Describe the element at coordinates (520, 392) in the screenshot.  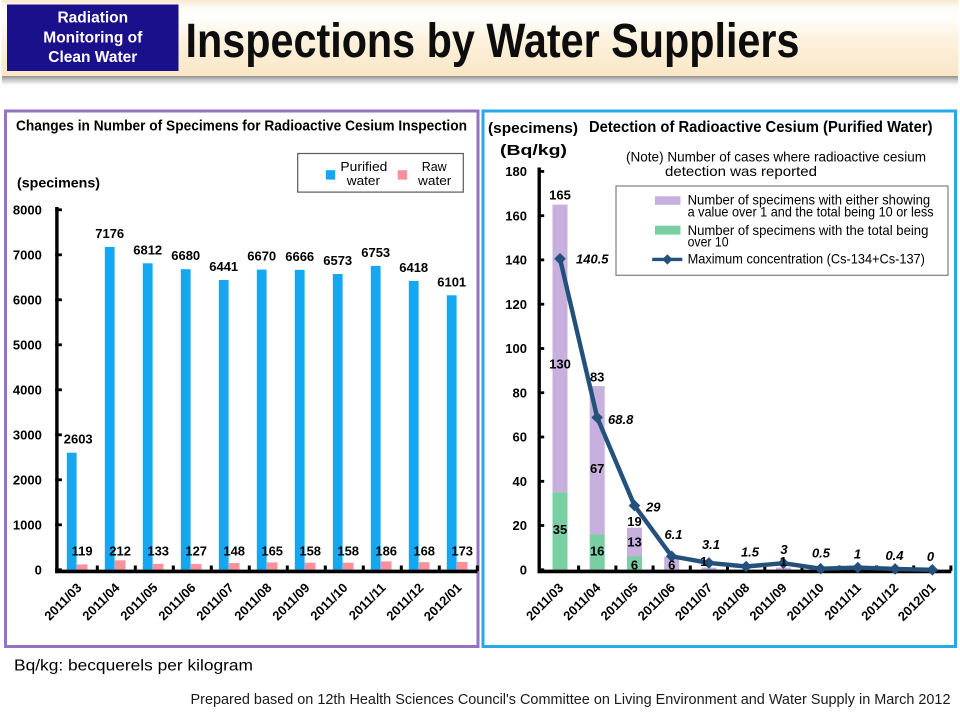
I see `svg-text: 80` at that location.